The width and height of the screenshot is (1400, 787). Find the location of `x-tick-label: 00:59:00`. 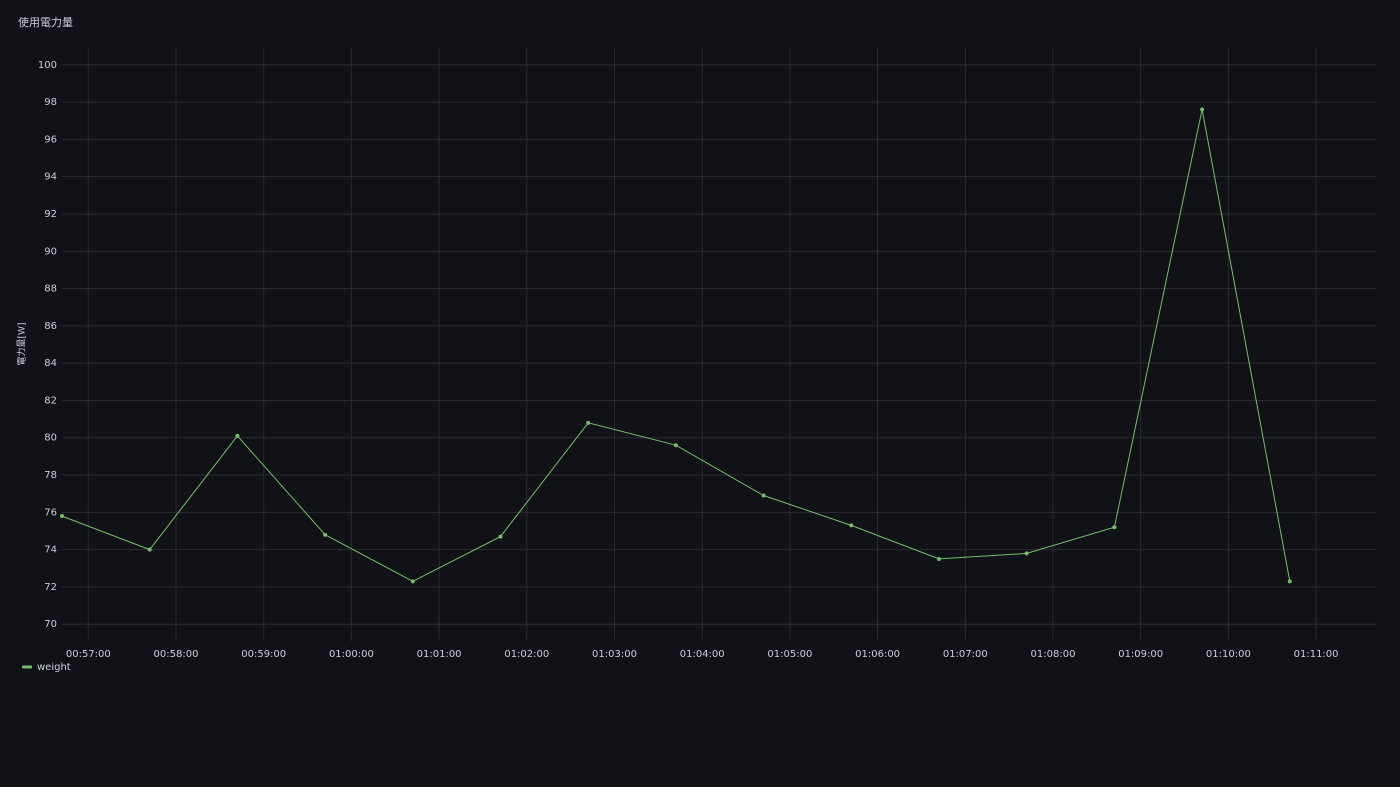

x-tick-label: 00:59:00 is located at coordinates (263, 654).